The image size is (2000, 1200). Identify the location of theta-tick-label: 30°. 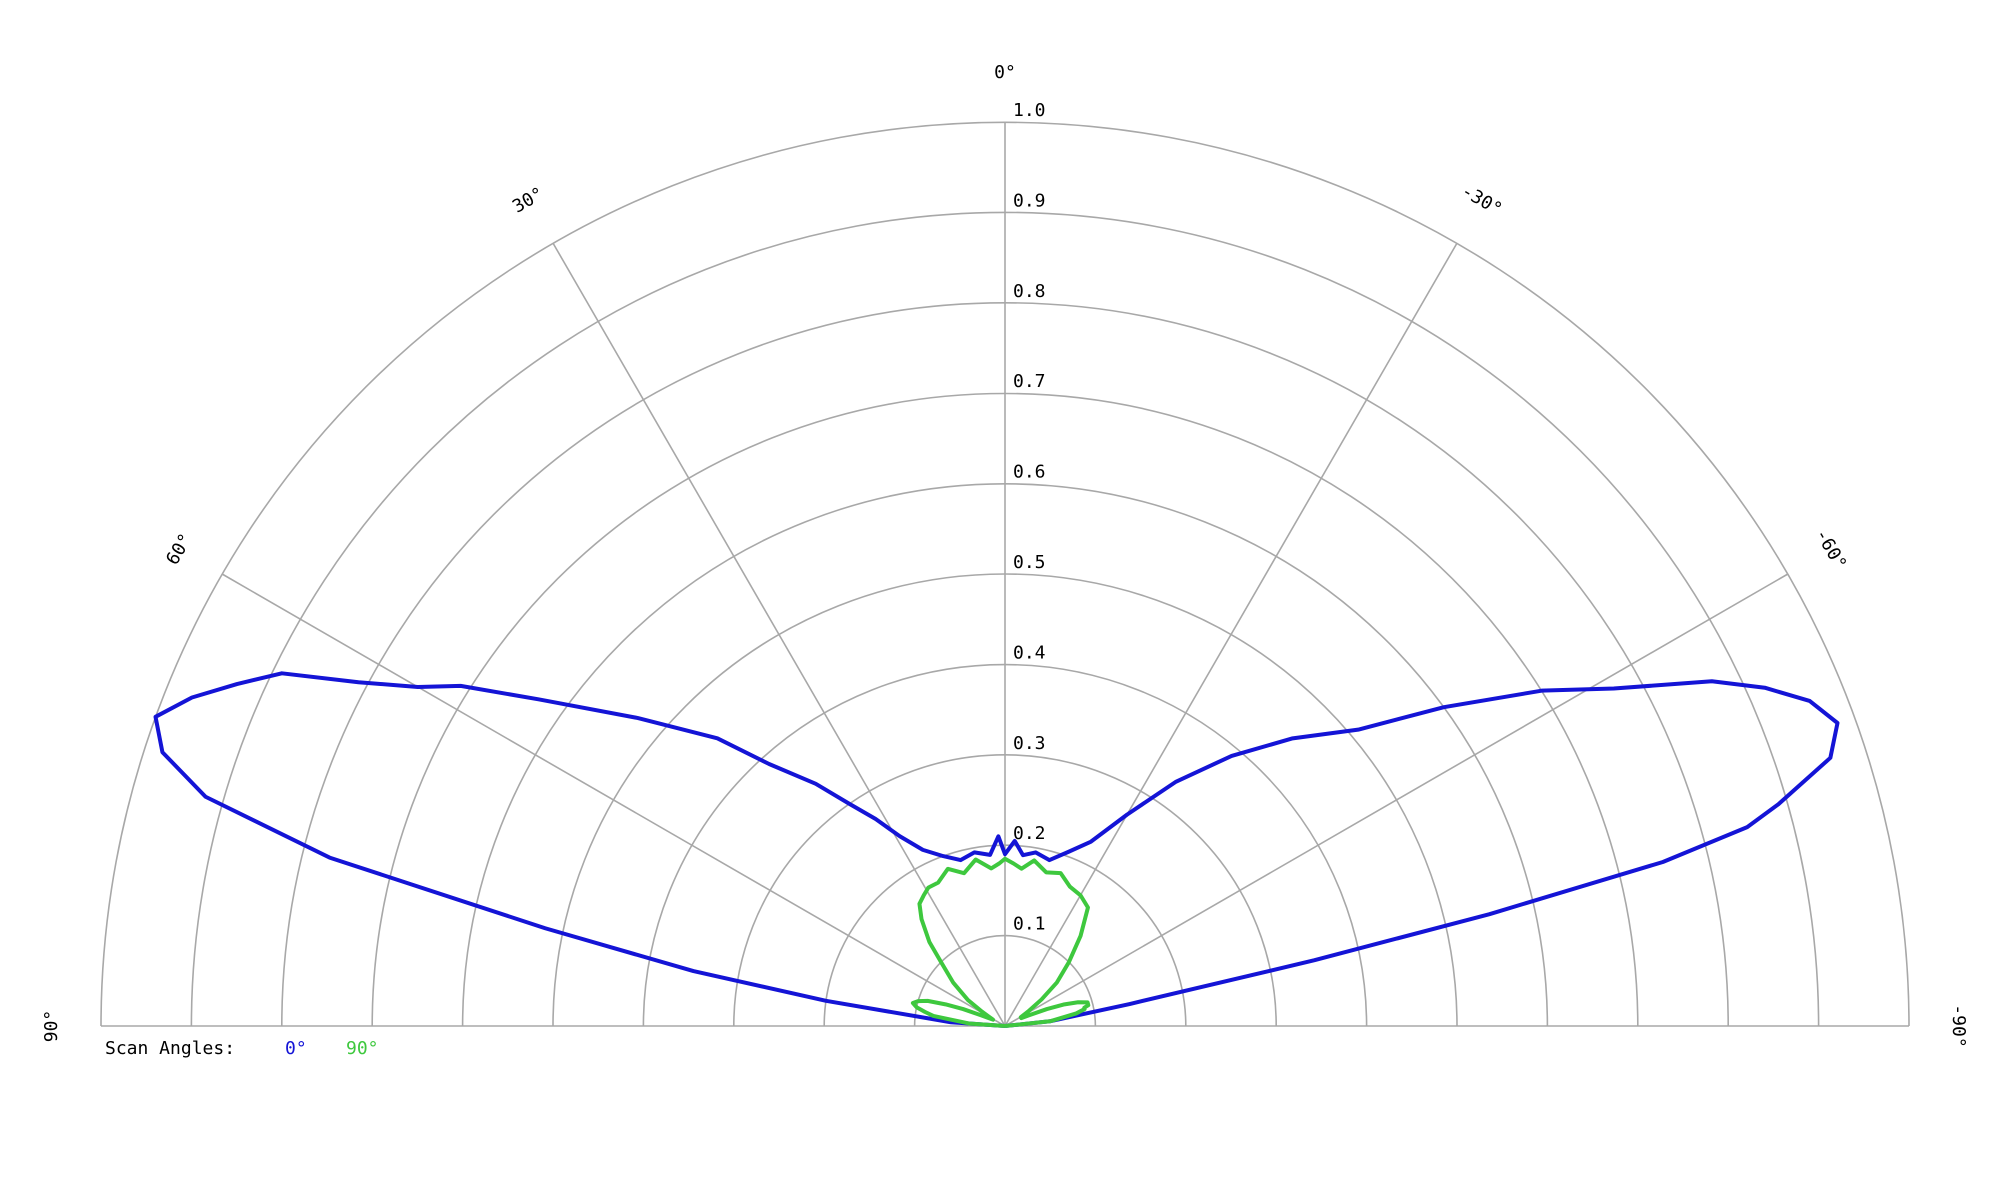
(528, 200).